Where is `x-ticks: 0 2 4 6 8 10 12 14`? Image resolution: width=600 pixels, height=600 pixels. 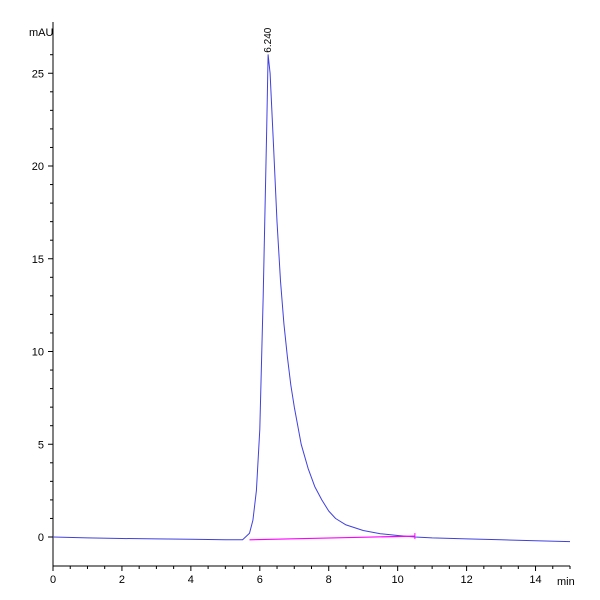 x-ticks: 0 2 4 6 8 10 12 14 is located at coordinates (310, 576).